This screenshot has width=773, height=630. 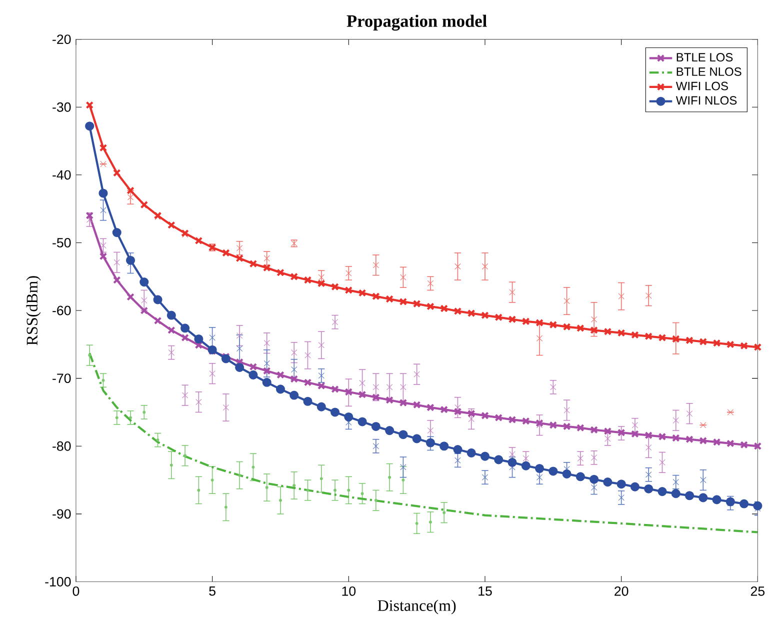 I want to click on legend-label: BTLE NLOS, so click(x=709, y=72).